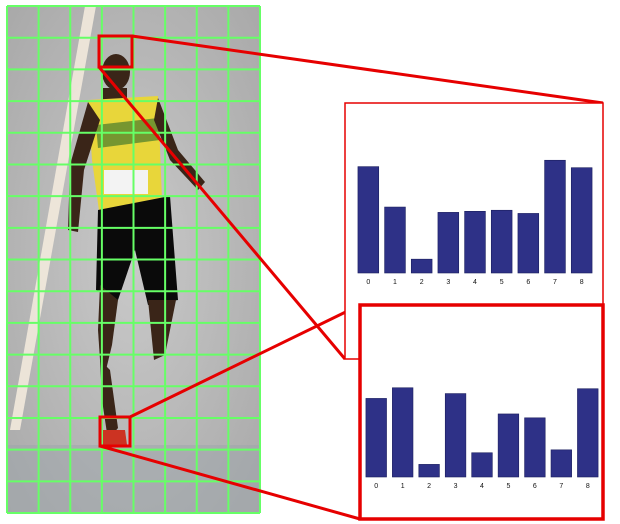 Image resolution: width=620 pixels, height=524 pixels. What do you see at coordinates (115, 431) in the screenshot?
I see `foot-cell-highlight` at bounding box center [115, 431].